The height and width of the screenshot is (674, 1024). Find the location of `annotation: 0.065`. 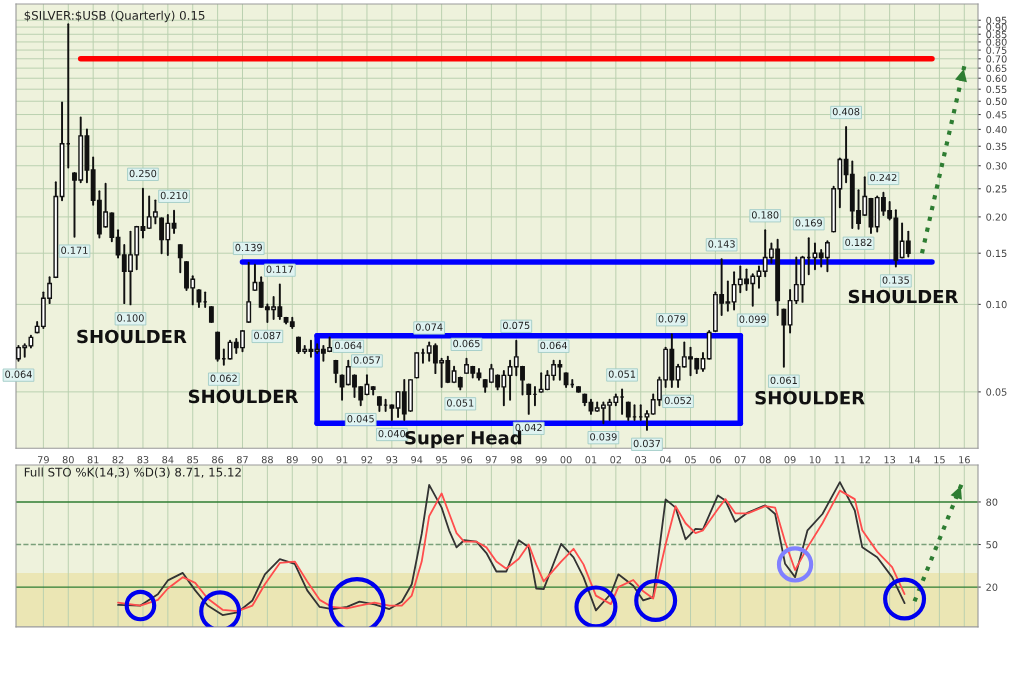

annotation: 0.065 is located at coordinates (466, 343).